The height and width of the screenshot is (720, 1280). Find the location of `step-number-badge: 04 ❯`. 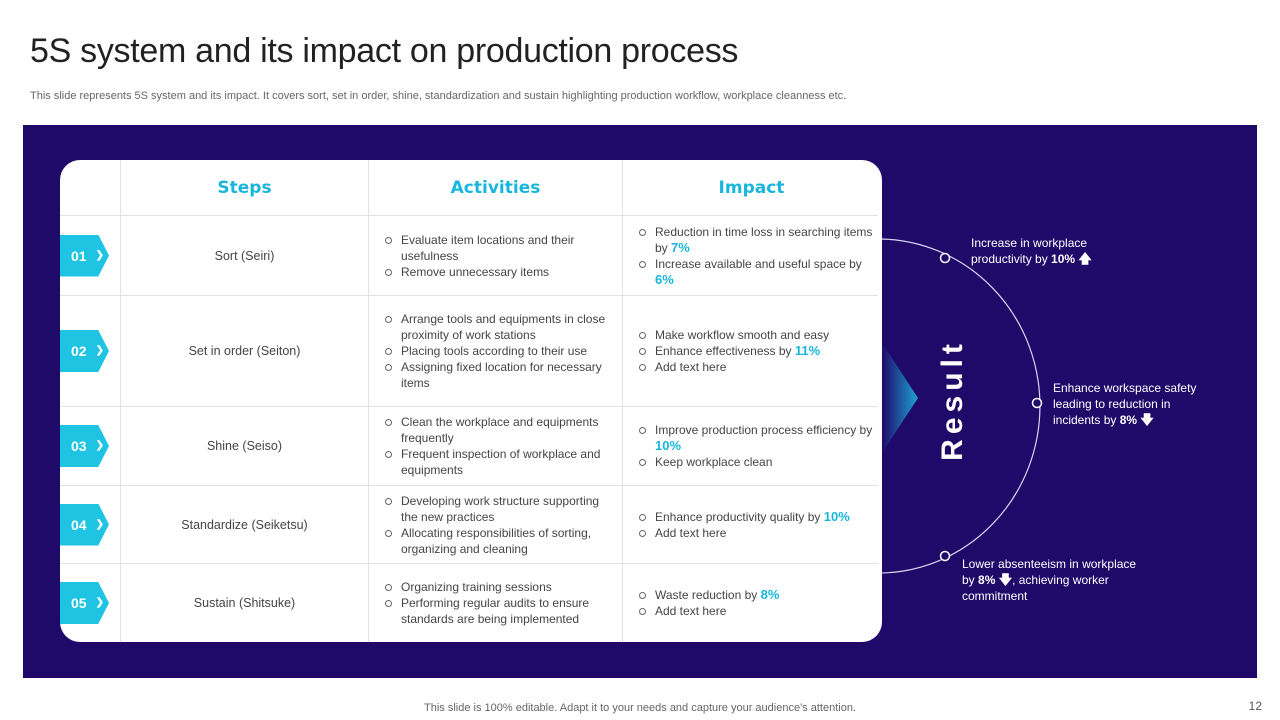

step-number-badge: 04 ❯ is located at coordinates (84, 524).